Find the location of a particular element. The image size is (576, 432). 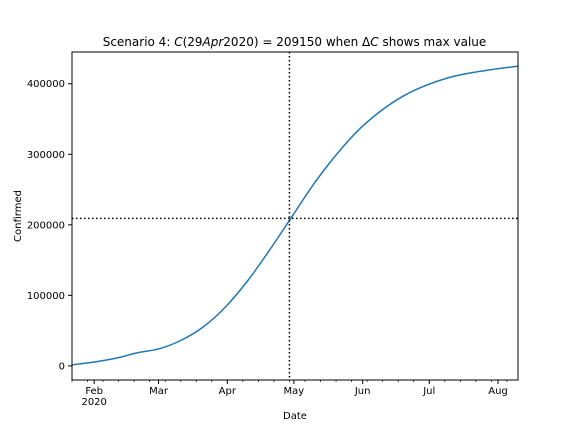

x-tick-label: Jul is located at coordinates (428, 391).